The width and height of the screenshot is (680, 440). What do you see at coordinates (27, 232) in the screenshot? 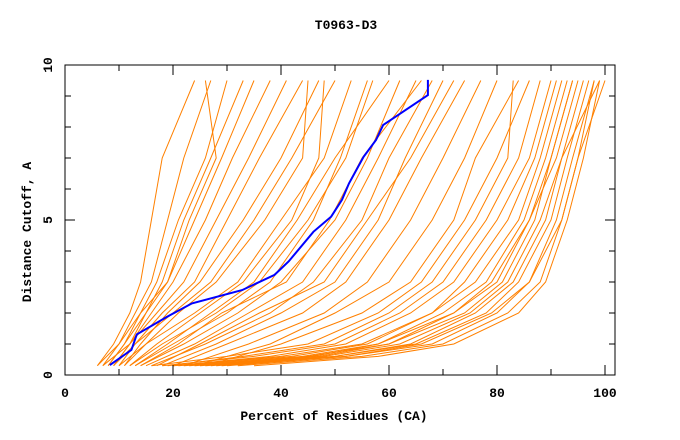
I see `y-axis-label: Distance Cutoff, A` at bounding box center [27, 232].